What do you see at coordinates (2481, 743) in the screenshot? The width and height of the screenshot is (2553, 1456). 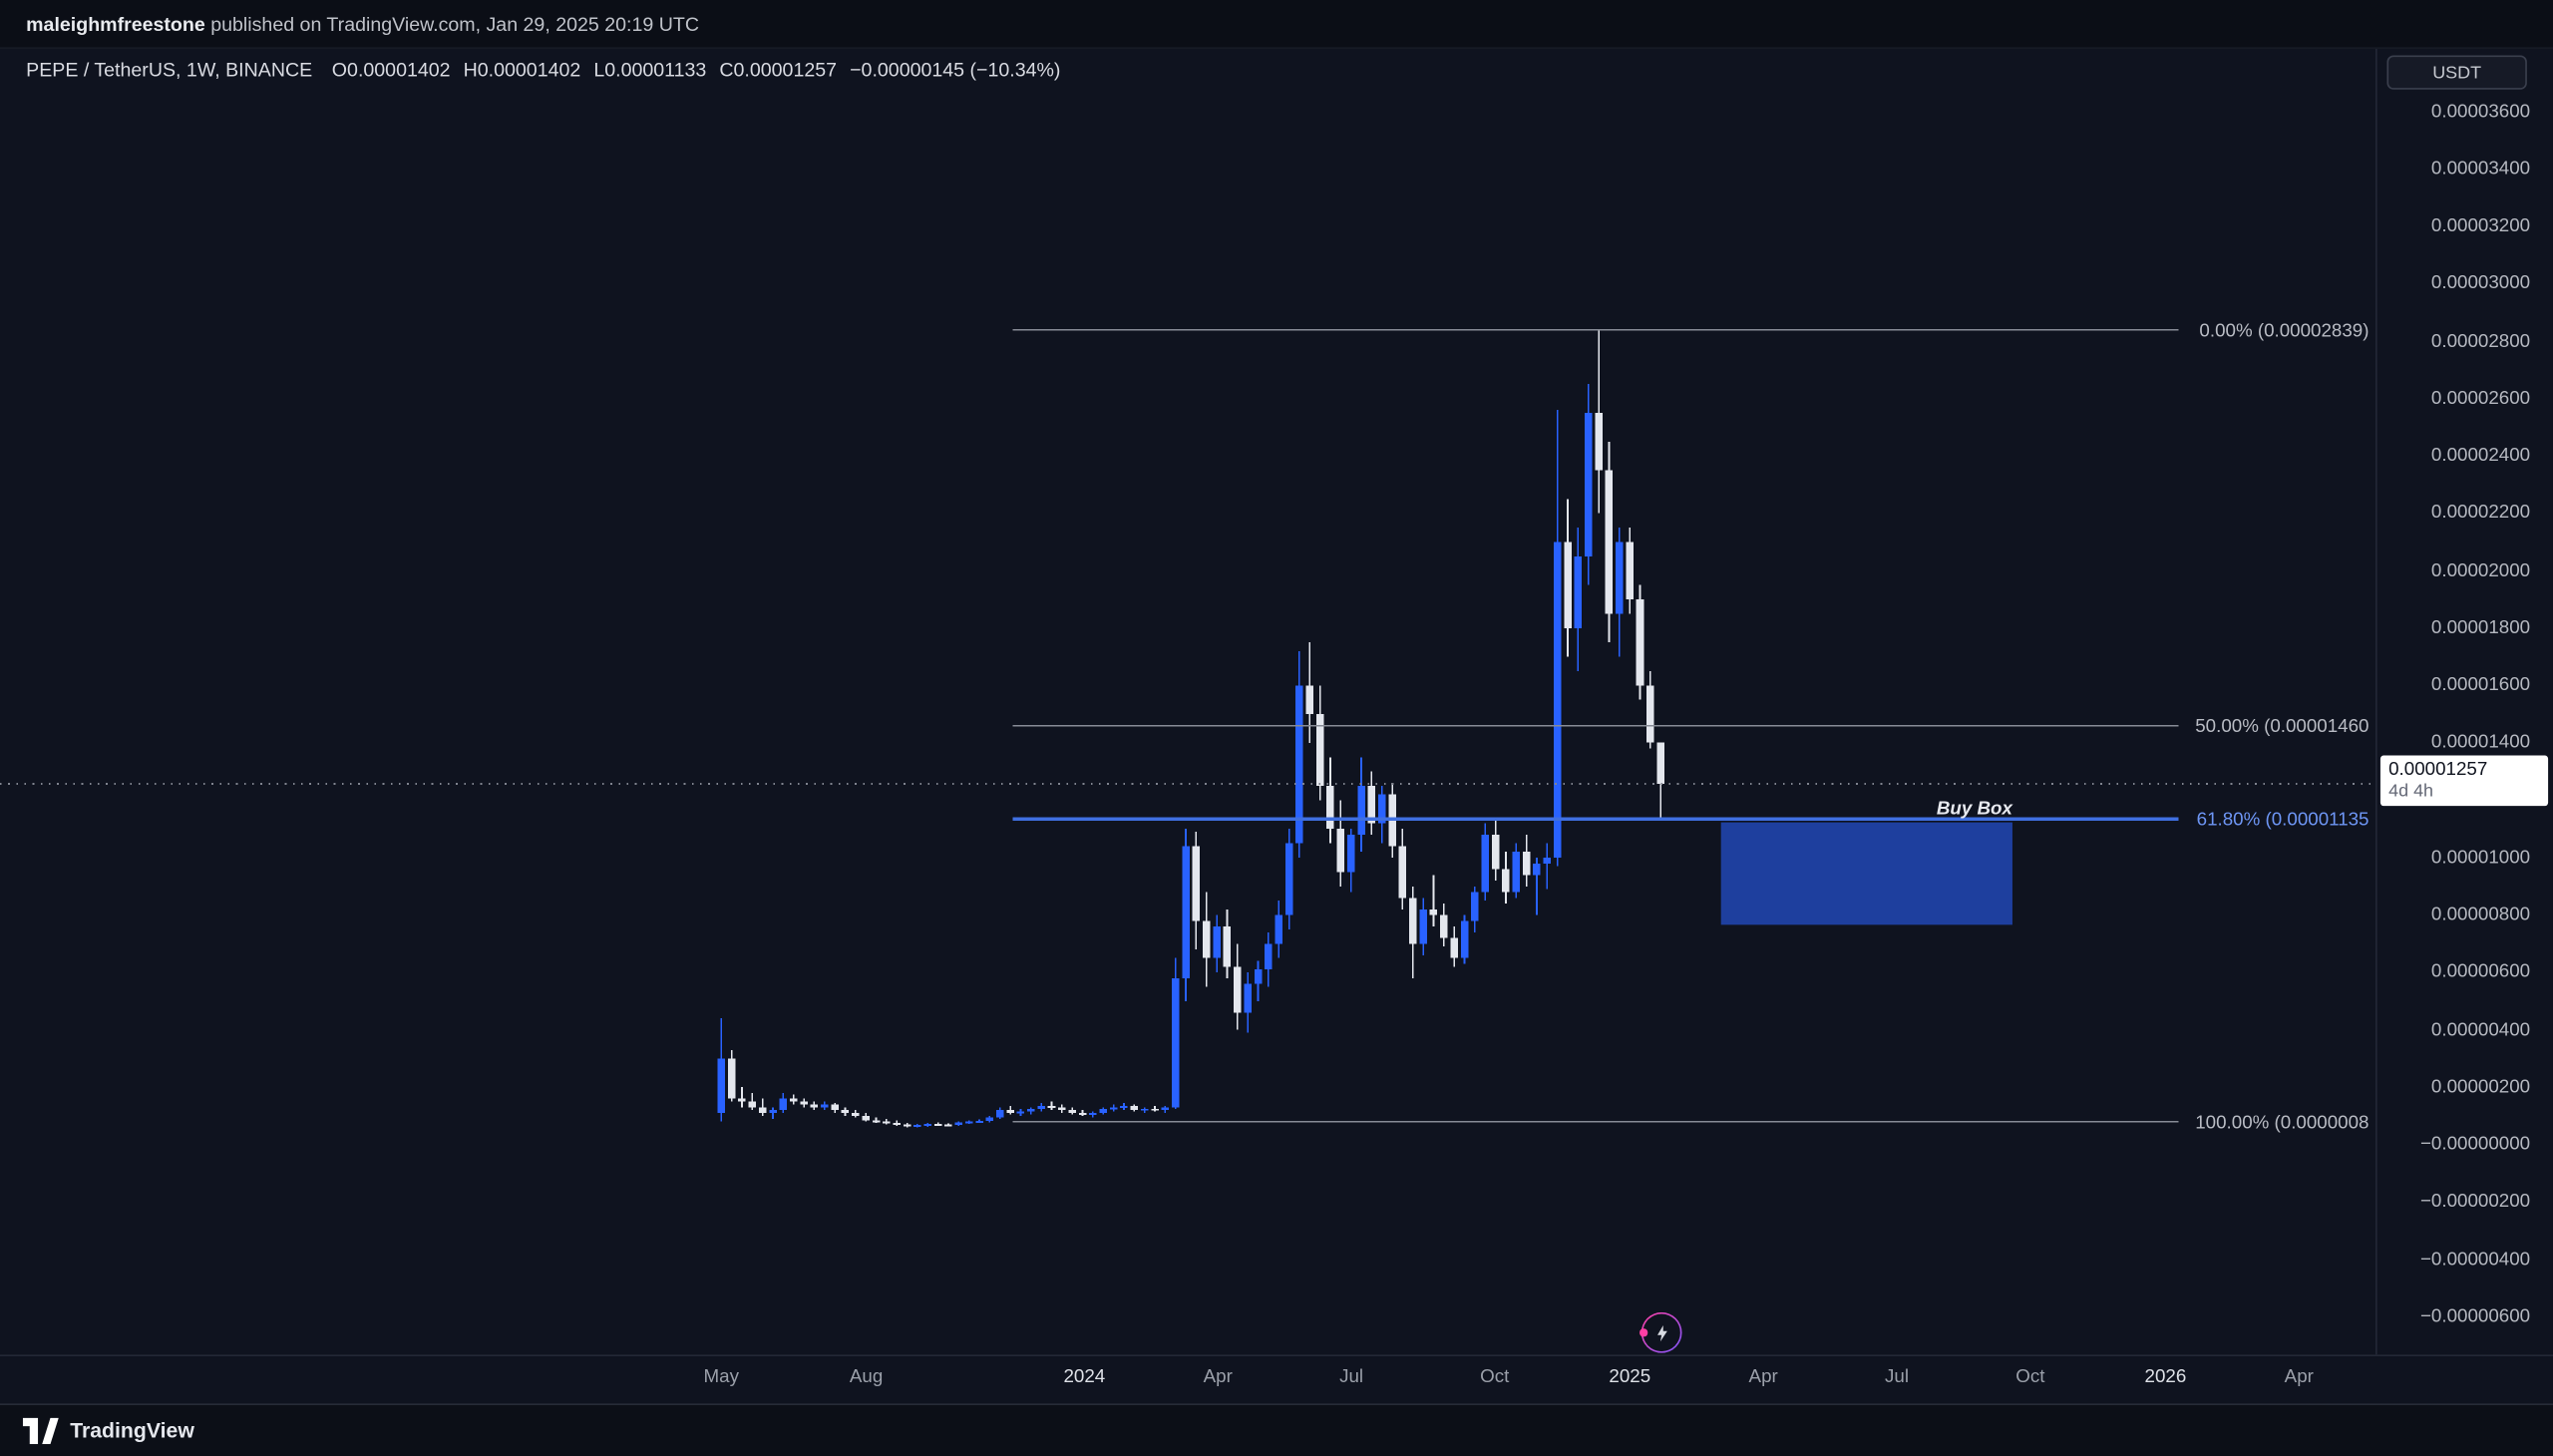 I see `price-axis-label: 0.00001400` at bounding box center [2481, 743].